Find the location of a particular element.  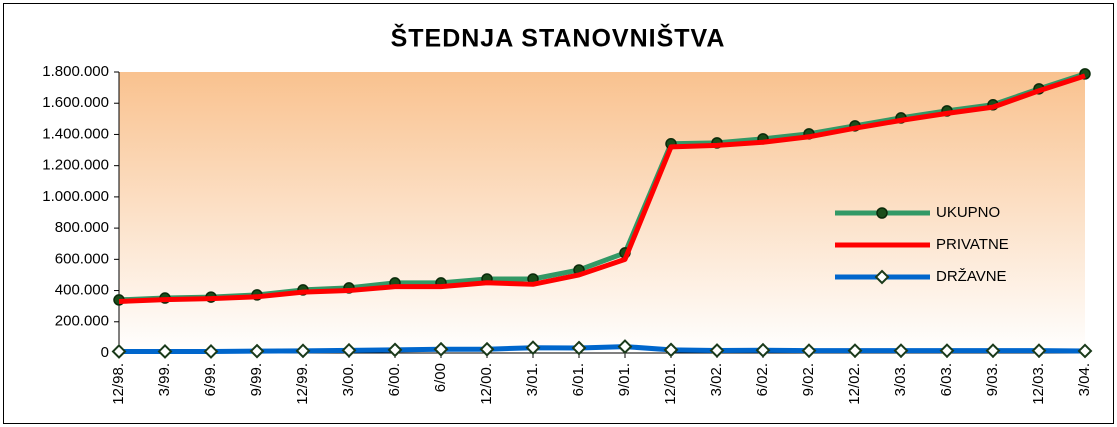

y-tick-label: 1.600.000 is located at coordinates (75, 102).